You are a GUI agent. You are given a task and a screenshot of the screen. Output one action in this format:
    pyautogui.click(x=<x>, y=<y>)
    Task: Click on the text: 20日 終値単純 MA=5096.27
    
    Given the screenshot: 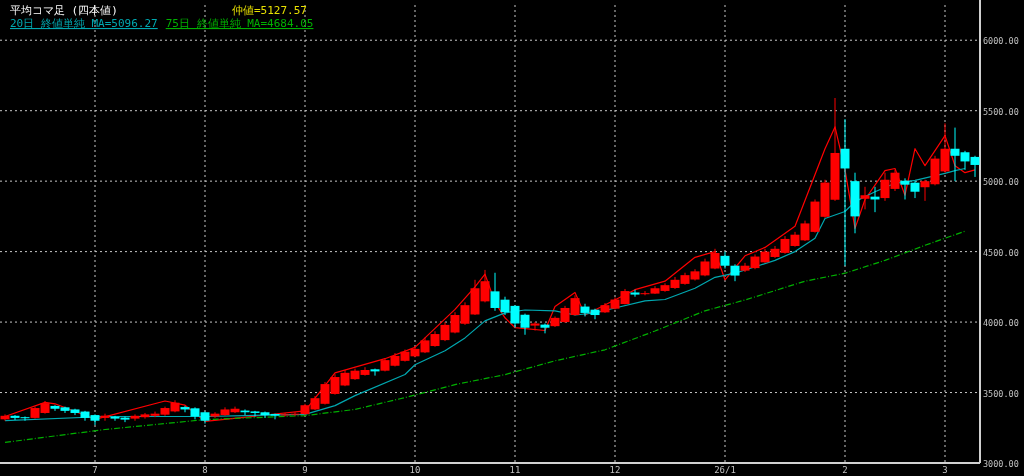 What is the action you would take?
    pyautogui.click(x=84, y=23)
    